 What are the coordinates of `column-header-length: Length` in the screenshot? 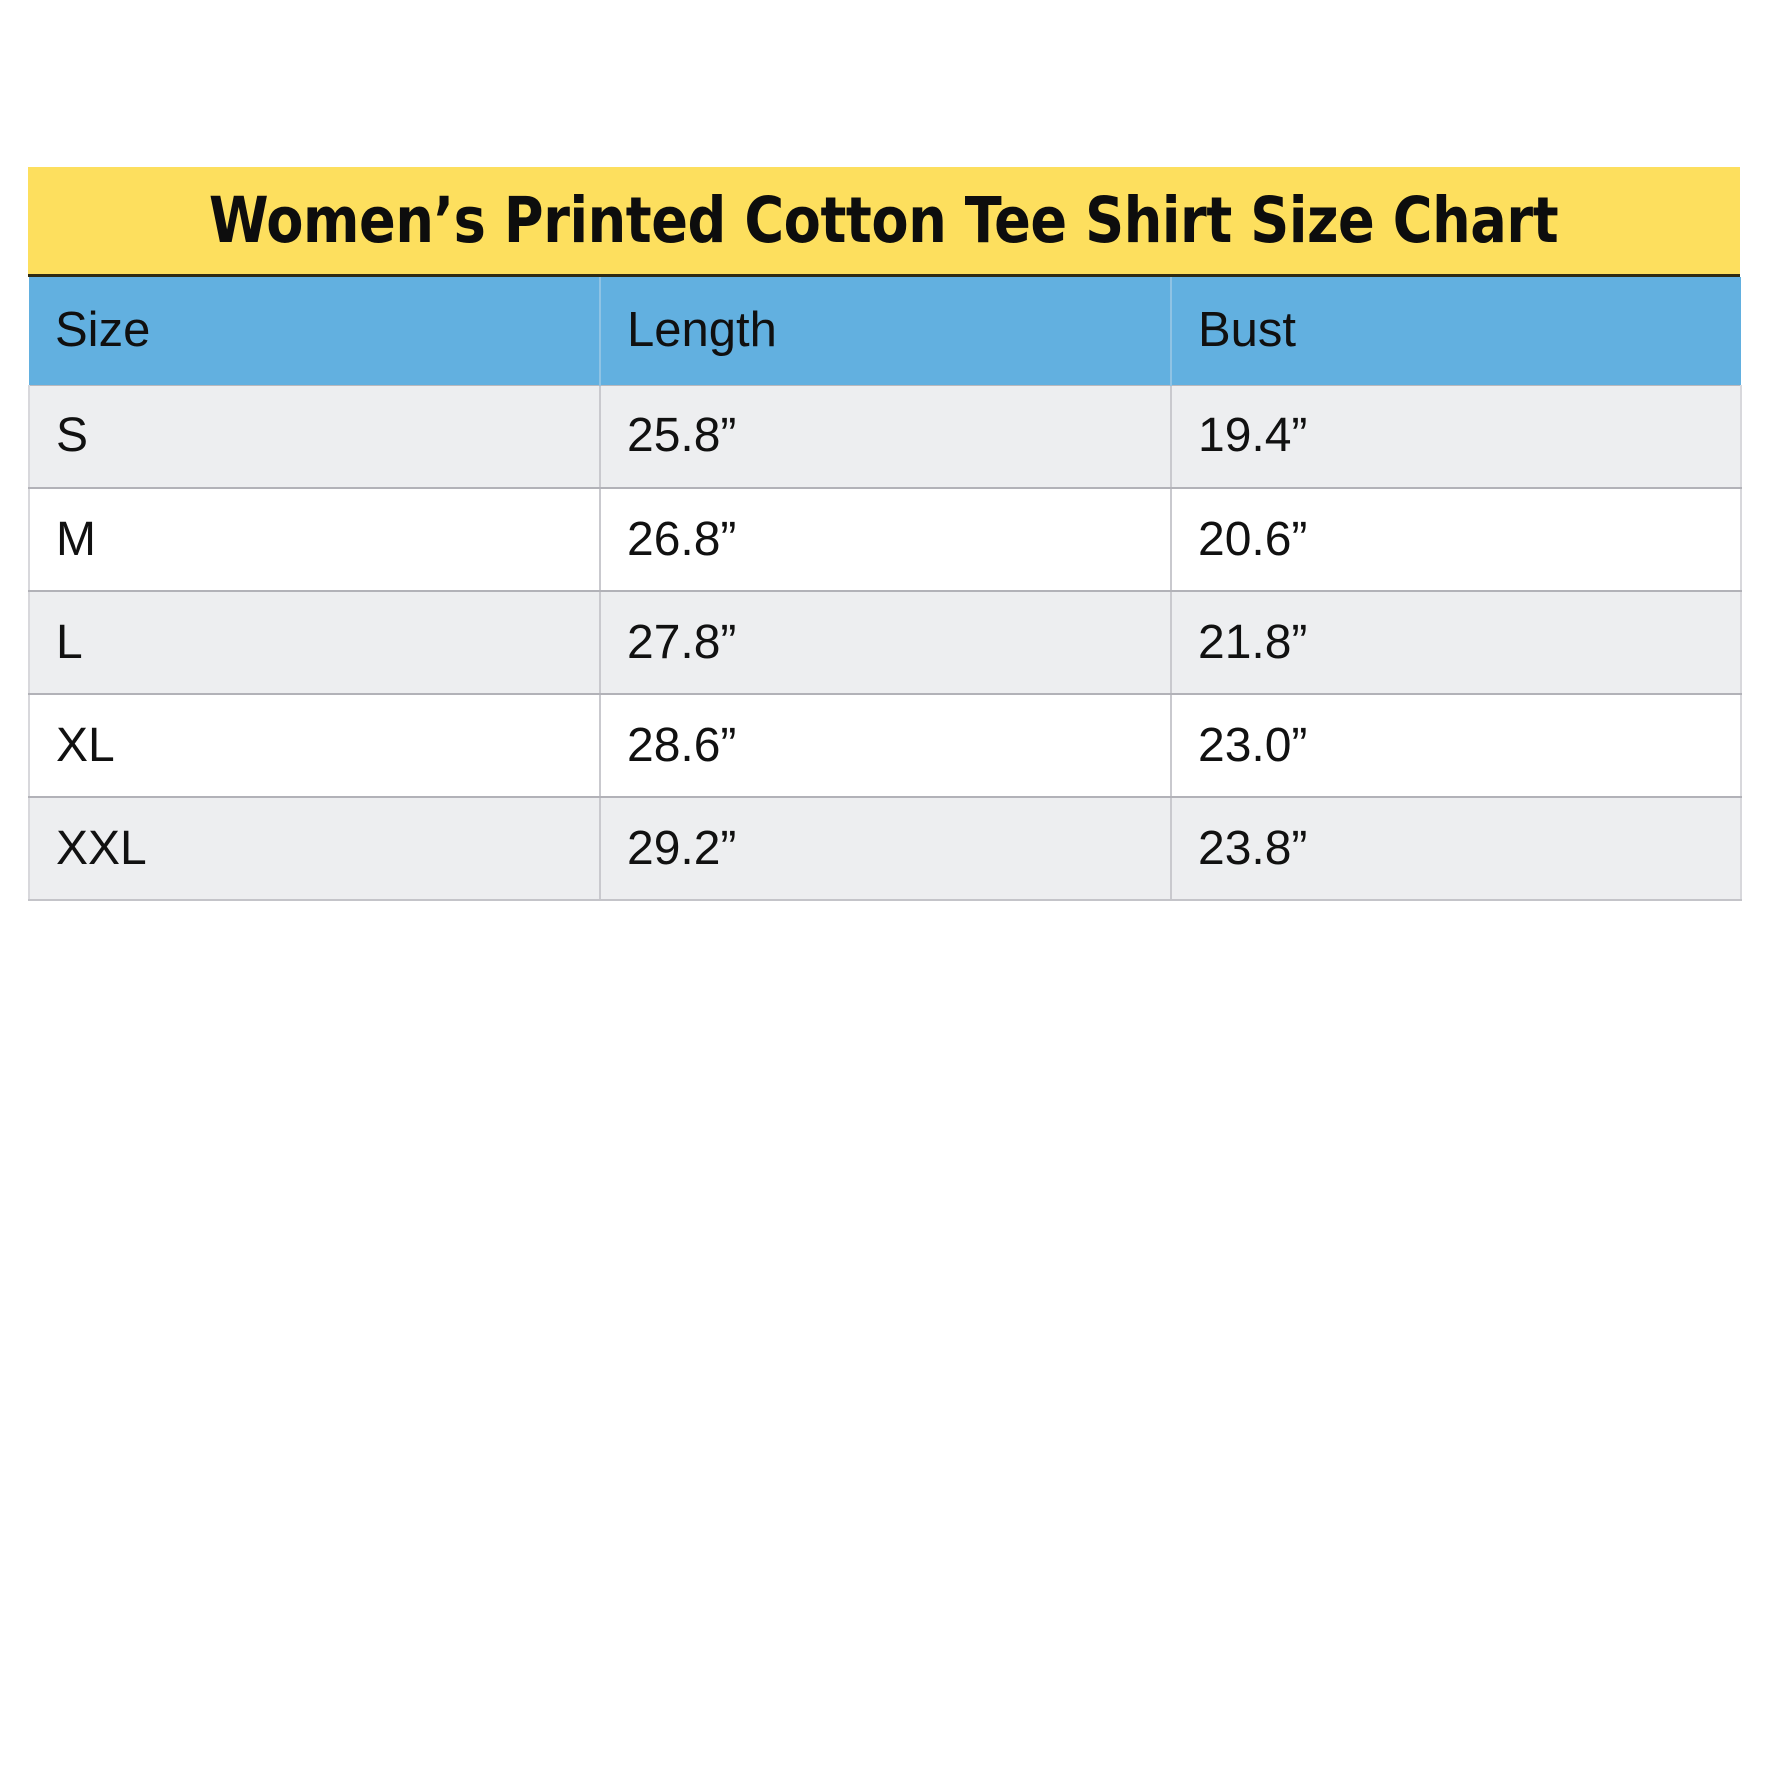 It's located at (886, 331).